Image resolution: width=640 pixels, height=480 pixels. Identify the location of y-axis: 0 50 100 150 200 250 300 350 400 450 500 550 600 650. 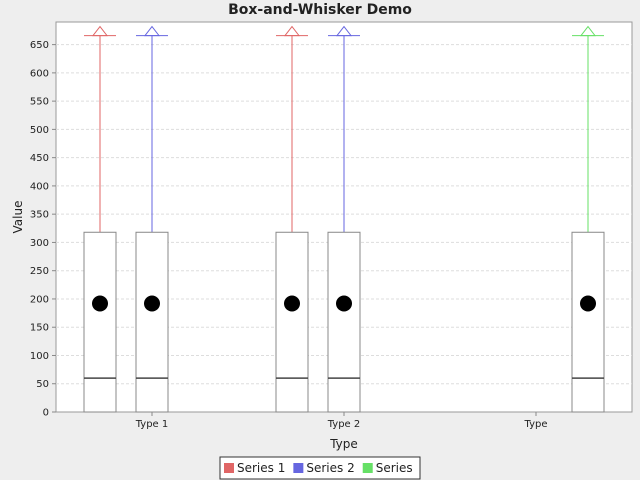
(43, 229).